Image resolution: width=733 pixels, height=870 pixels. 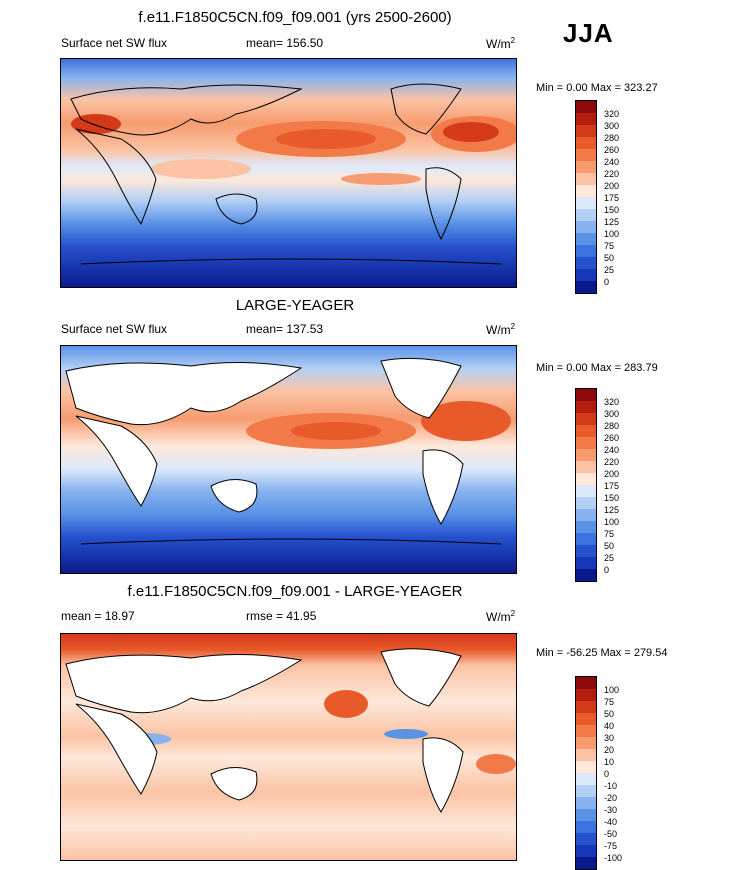 I want to click on panel-2-tick: 240, so click(x=612, y=450).